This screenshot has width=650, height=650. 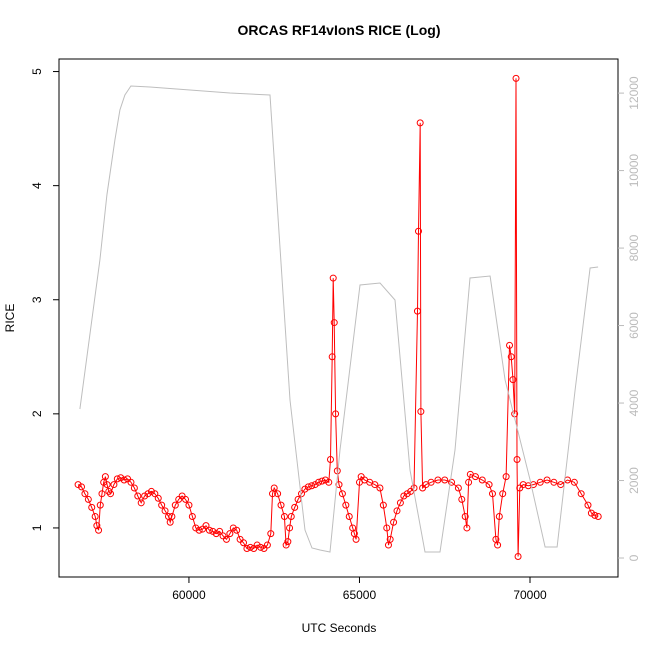 What do you see at coordinates (10, 318) in the screenshot?
I see `y-axis-label: RICE` at bounding box center [10, 318].